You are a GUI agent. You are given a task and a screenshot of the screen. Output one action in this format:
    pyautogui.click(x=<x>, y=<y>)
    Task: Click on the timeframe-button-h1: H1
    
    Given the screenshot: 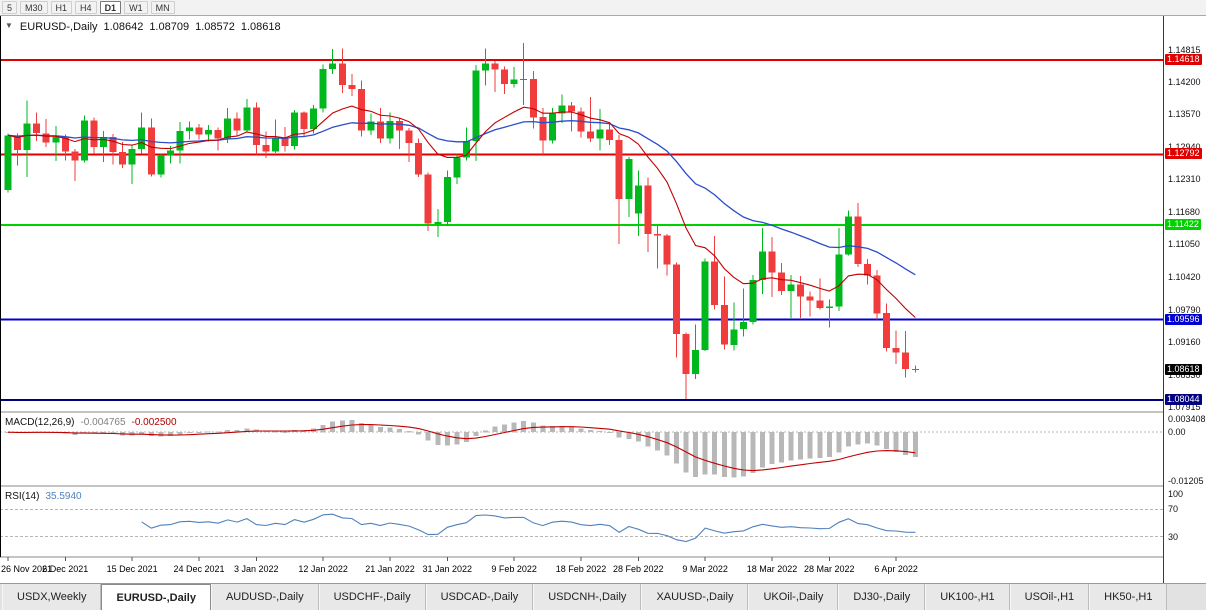 What is the action you would take?
    pyautogui.click(x=61, y=7)
    